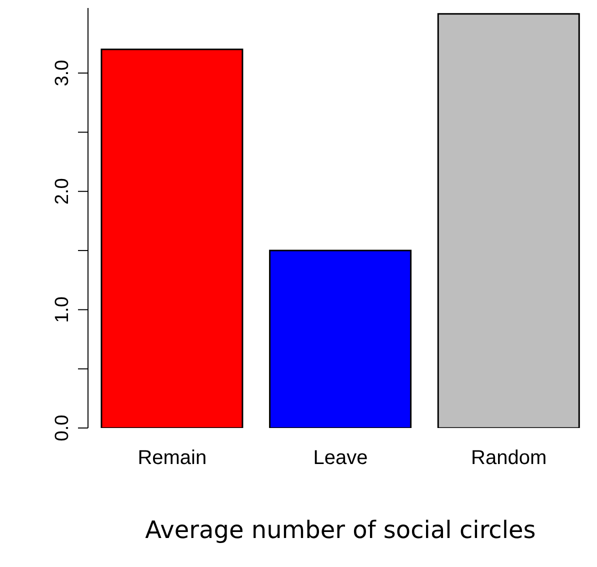  What do you see at coordinates (509, 458) in the screenshot?
I see `x-tick-label: Random` at bounding box center [509, 458].